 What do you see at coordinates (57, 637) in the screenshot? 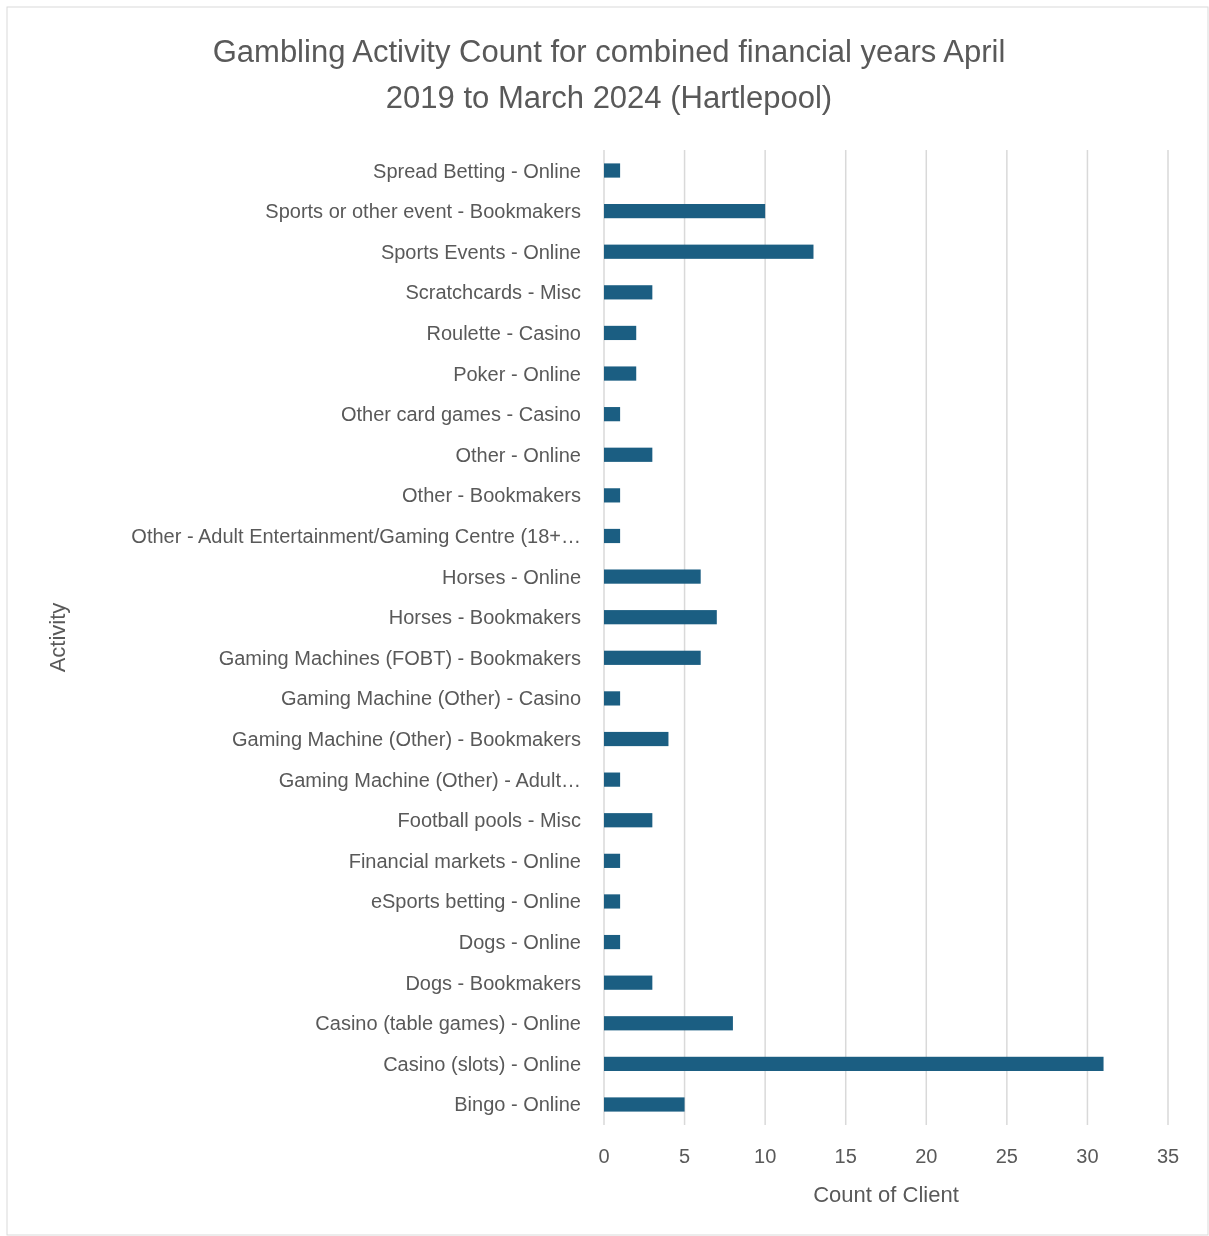
I see `y-axis-title: Activity` at bounding box center [57, 637].